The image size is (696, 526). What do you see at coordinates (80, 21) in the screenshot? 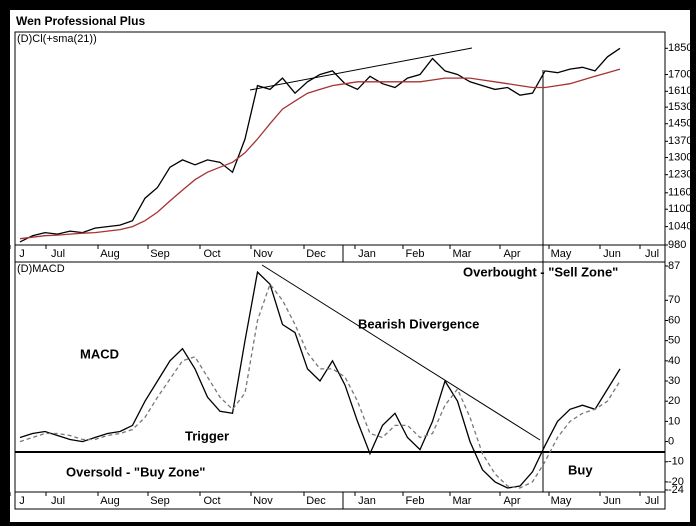
I see `window-title: Wen Professional Plus` at bounding box center [80, 21].